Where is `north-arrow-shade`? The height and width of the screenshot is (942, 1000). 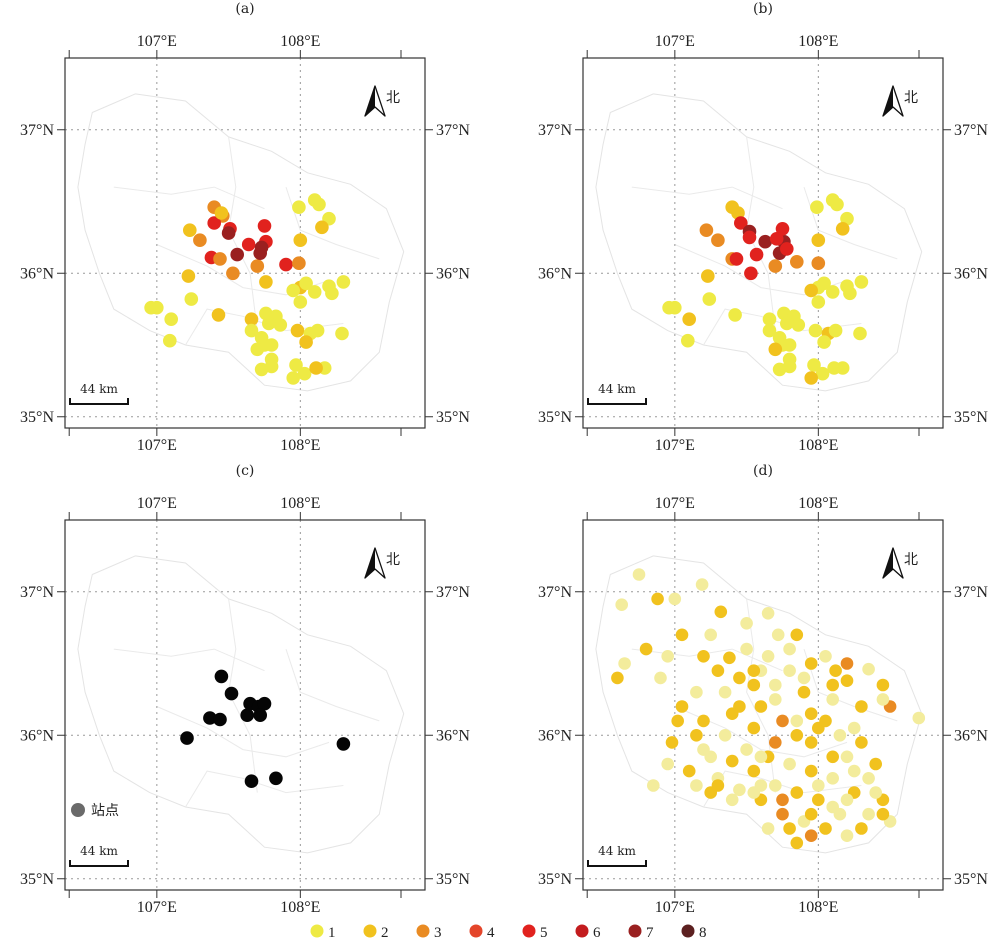
north-arrow-shade is located at coordinates (370, 101).